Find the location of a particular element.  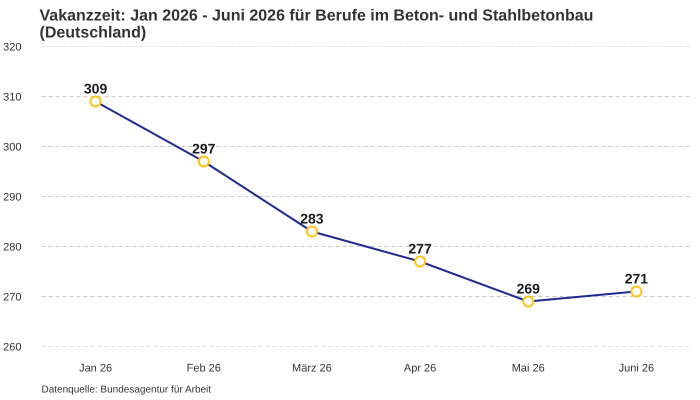

data-label: 283 is located at coordinates (312, 218).